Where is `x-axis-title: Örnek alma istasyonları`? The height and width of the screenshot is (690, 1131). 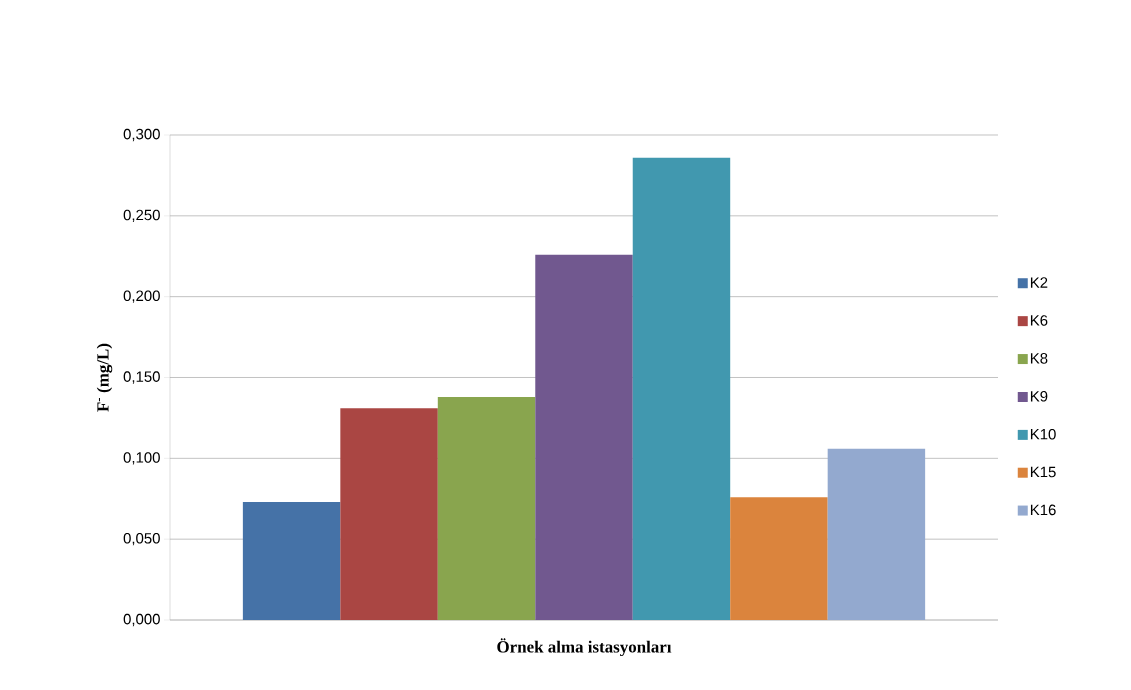 x-axis-title: Örnek alma istasyonları is located at coordinates (584, 647).